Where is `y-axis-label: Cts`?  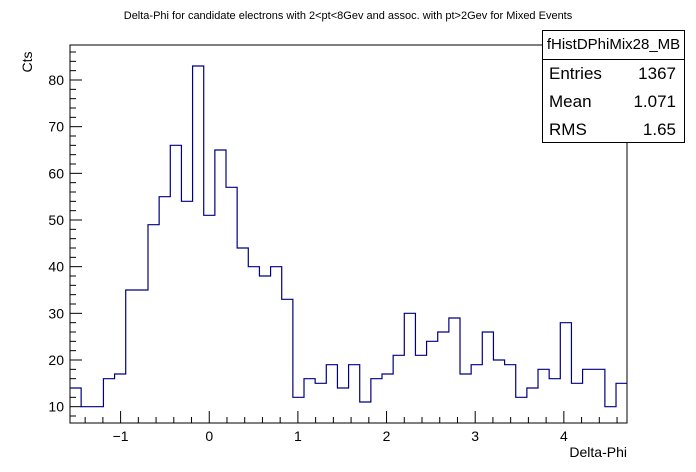
y-axis-label: Cts is located at coordinates (27, 62).